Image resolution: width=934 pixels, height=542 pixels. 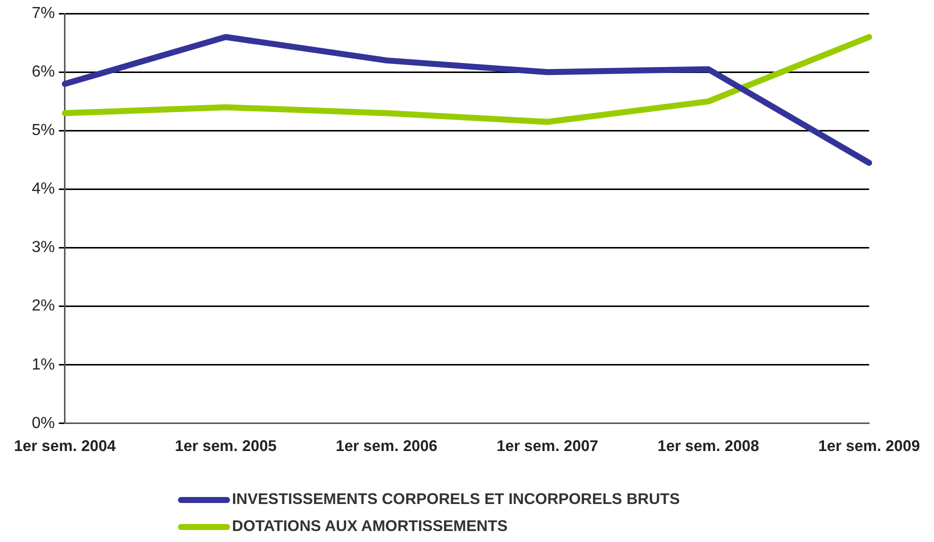 What do you see at coordinates (43, 423) in the screenshot?
I see `y-tick-label: 0%` at bounding box center [43, 423].